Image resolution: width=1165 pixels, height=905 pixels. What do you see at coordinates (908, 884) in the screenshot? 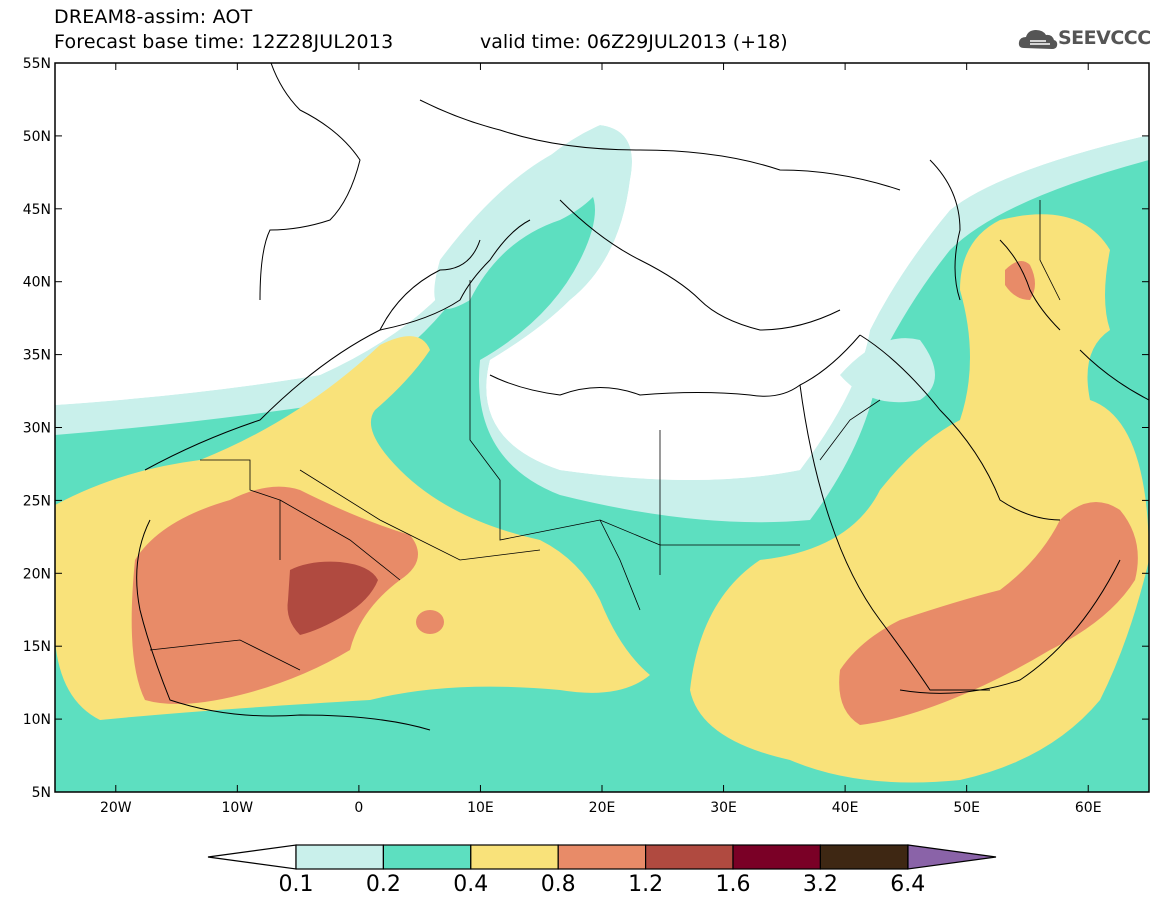
I see `colorbar-label: 6.4` at bounding box center [908, 884].